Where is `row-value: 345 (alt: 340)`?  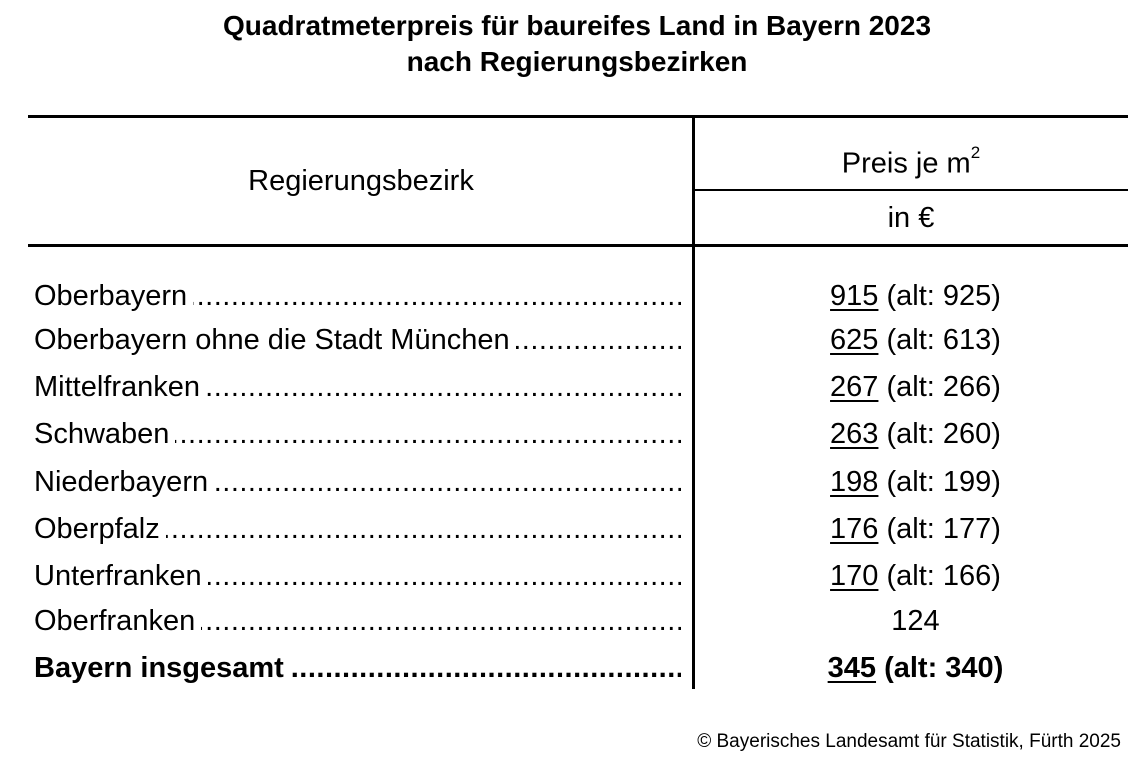
row-value: 345 (alt: 340) is located at coordinates (915, 668).